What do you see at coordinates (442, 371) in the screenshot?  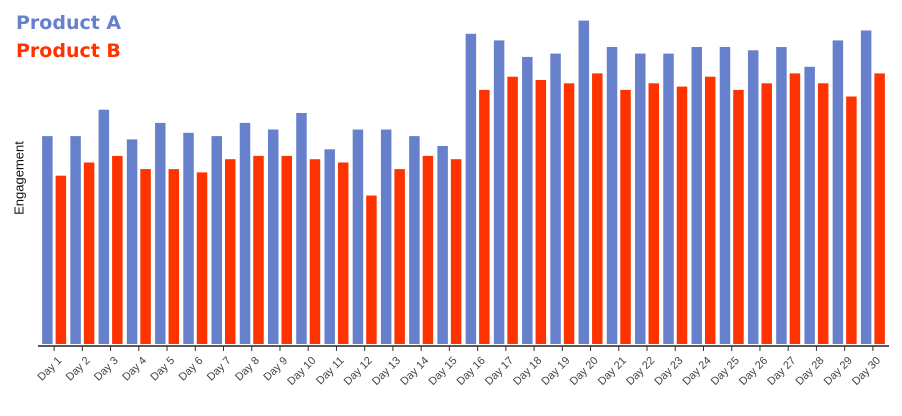 I see `x-tick-label: Day 15` at bounding box center [442, 371].